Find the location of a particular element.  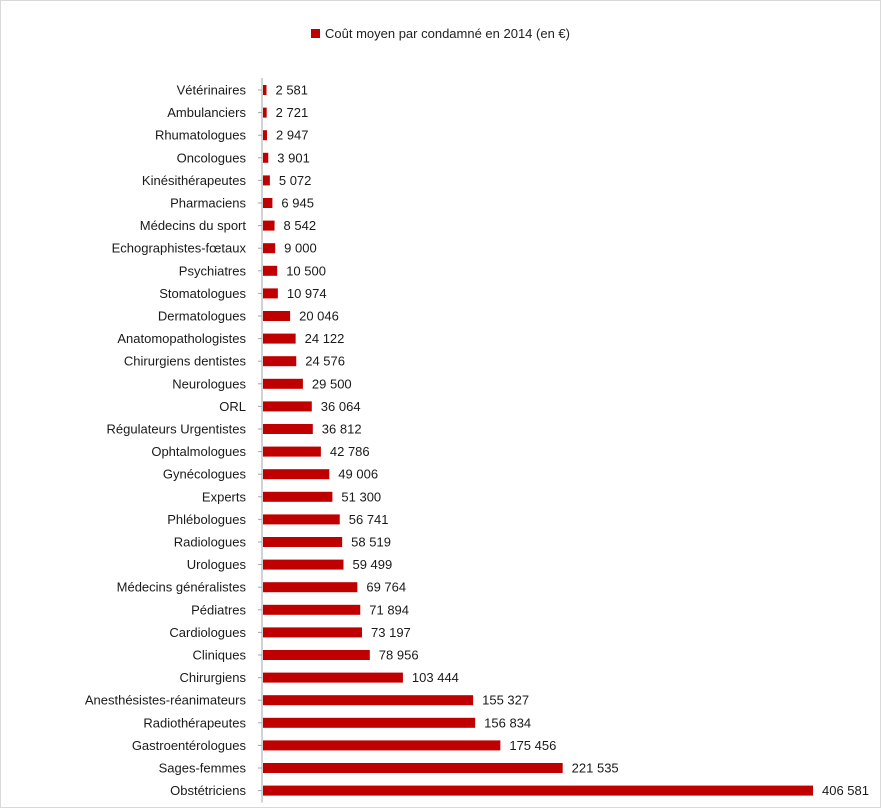

category-label: Médecins du sport is located at coordinates (193, 225).